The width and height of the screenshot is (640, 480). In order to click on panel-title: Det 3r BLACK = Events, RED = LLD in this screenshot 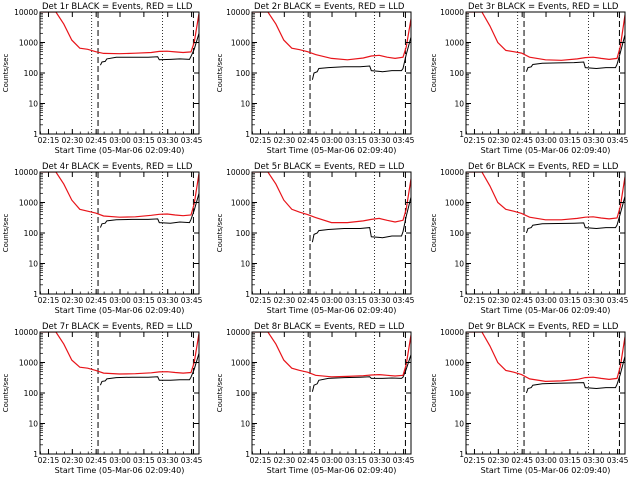, I will do `click(543, 7)`.